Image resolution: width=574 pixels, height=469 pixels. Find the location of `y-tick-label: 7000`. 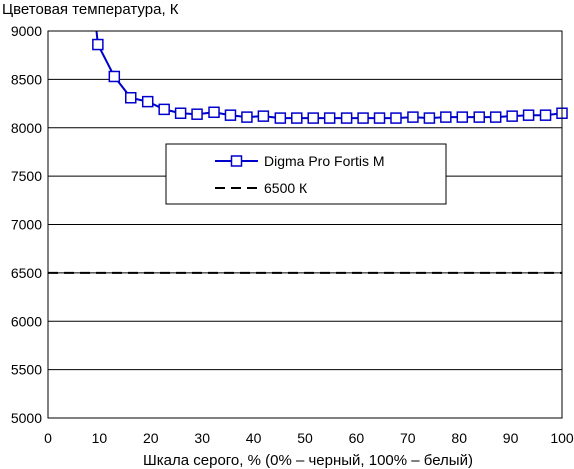

y-tick-label: 7000 is located at coordinates (26, 225).